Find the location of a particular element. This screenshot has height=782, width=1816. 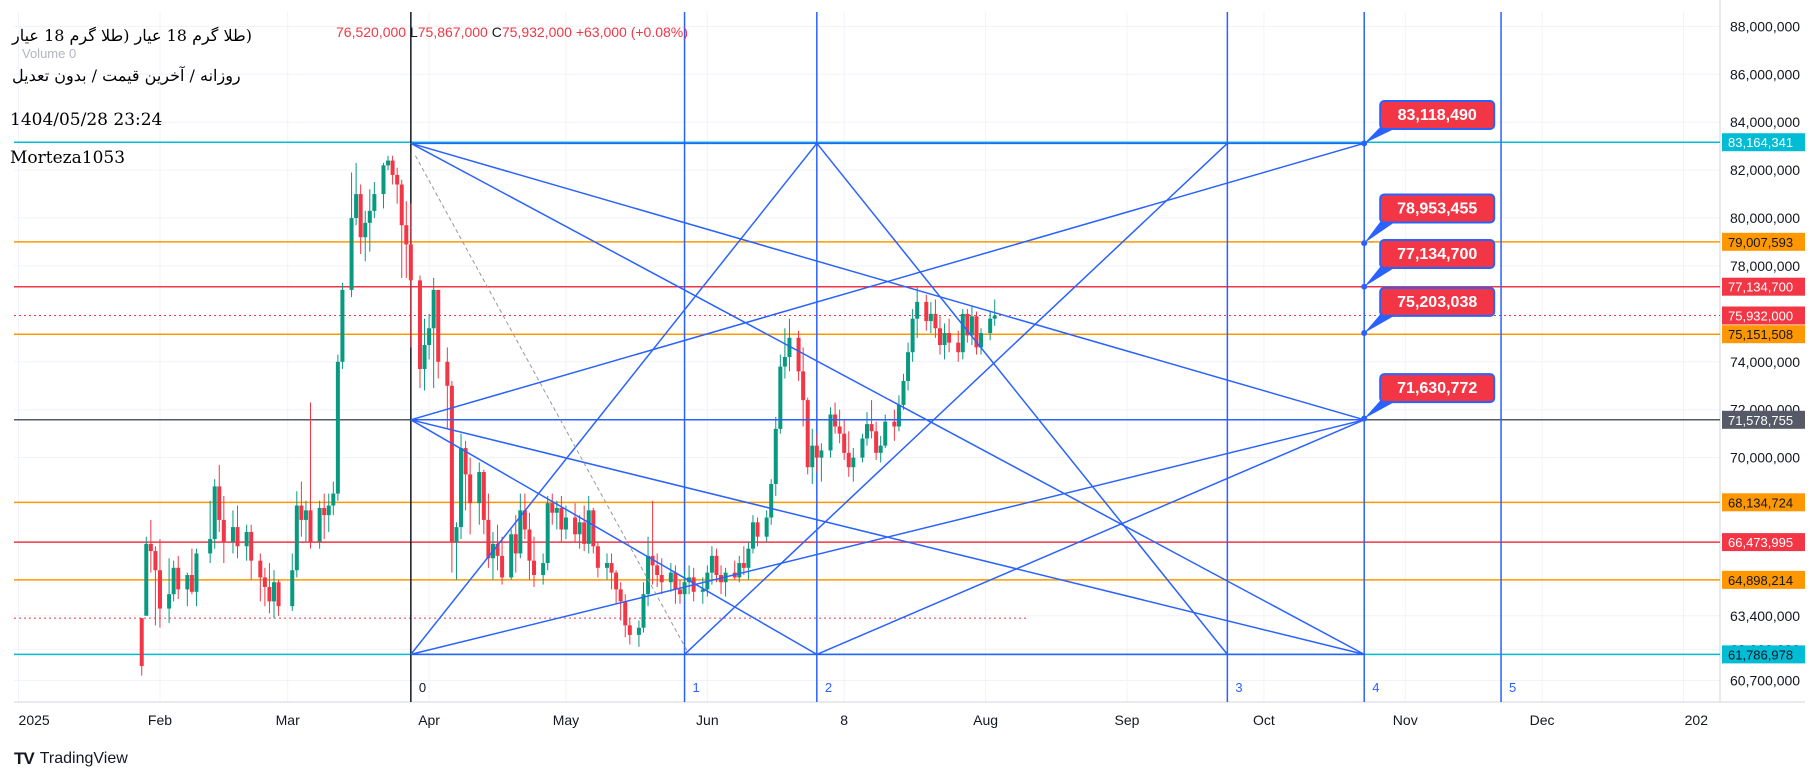

price-label-text: 61,786,978 is located at coordinates (1760, 654).